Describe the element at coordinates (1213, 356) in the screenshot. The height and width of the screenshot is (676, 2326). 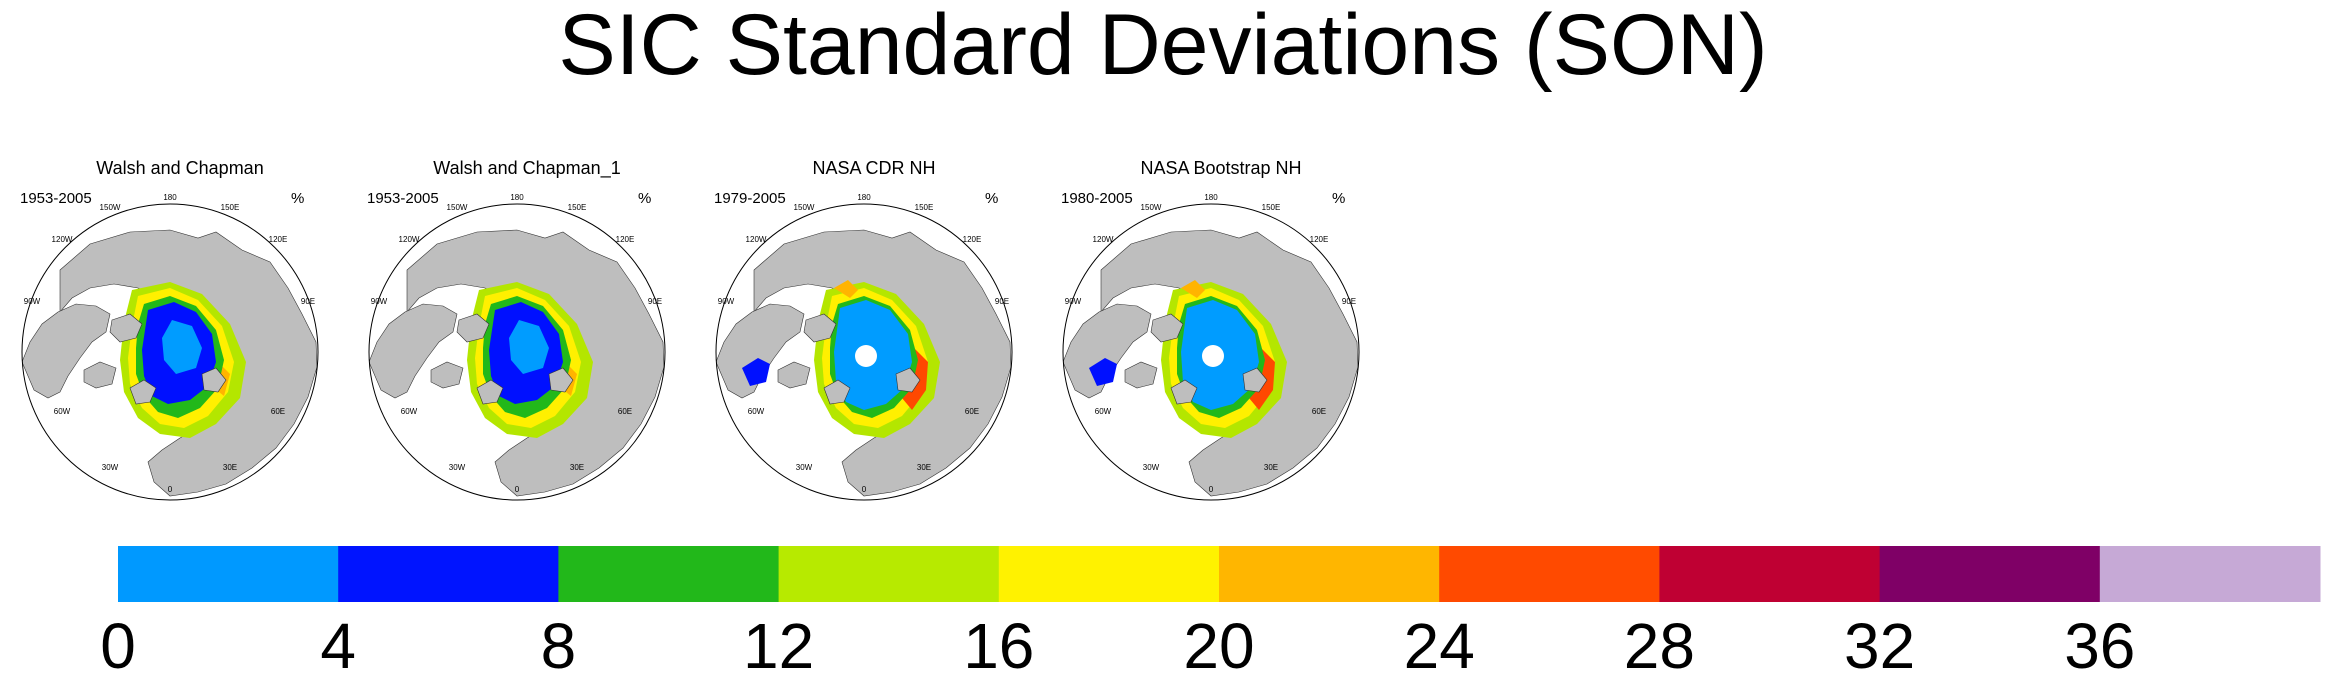
I see `pole-hole` at that location.